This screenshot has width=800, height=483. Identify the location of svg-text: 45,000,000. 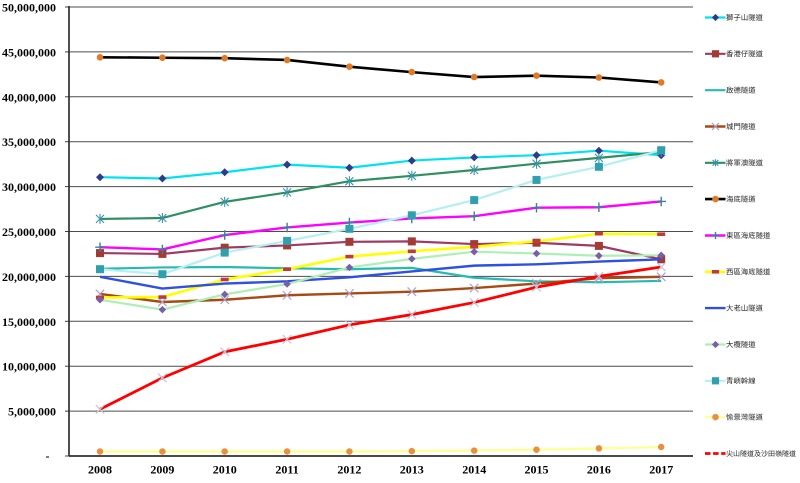
(29, 52).